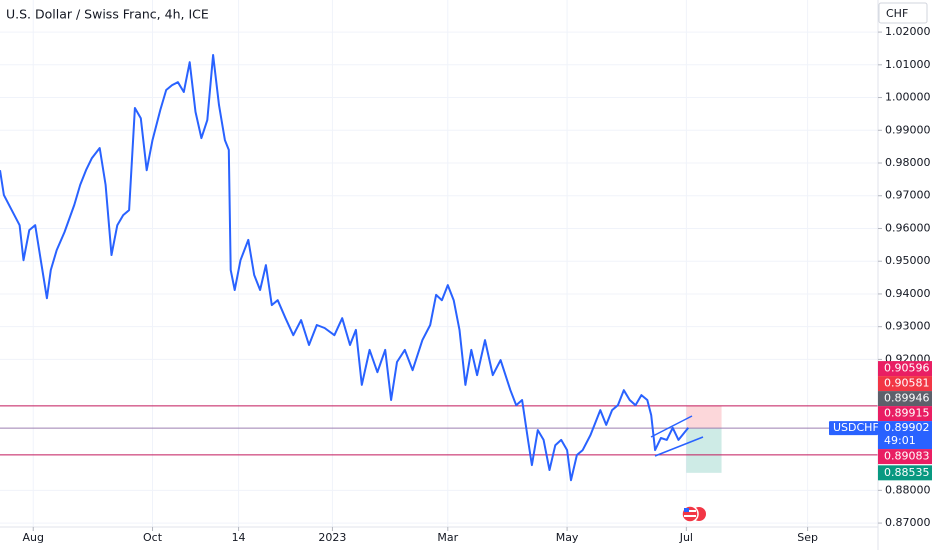  What do you see at coordinates (239, 537) in the screenshot?
I see `x-tick-label: 14` at bounding box center [239, 537].